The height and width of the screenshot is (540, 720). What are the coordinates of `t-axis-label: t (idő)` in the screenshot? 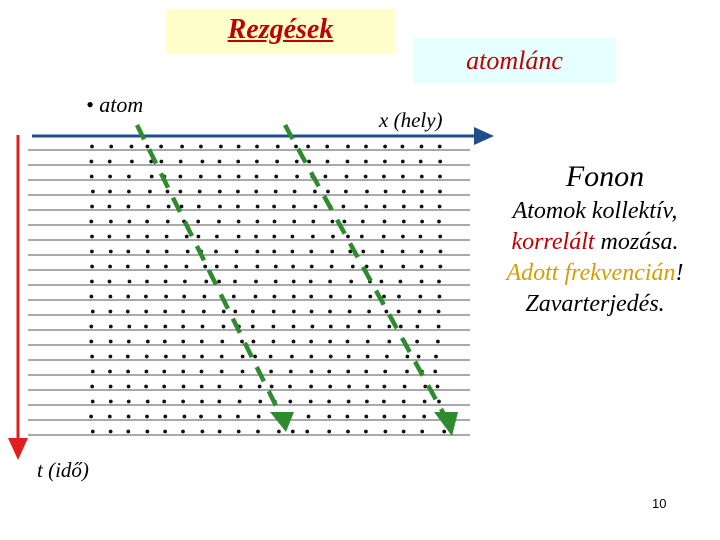 It's located at (63, 470).